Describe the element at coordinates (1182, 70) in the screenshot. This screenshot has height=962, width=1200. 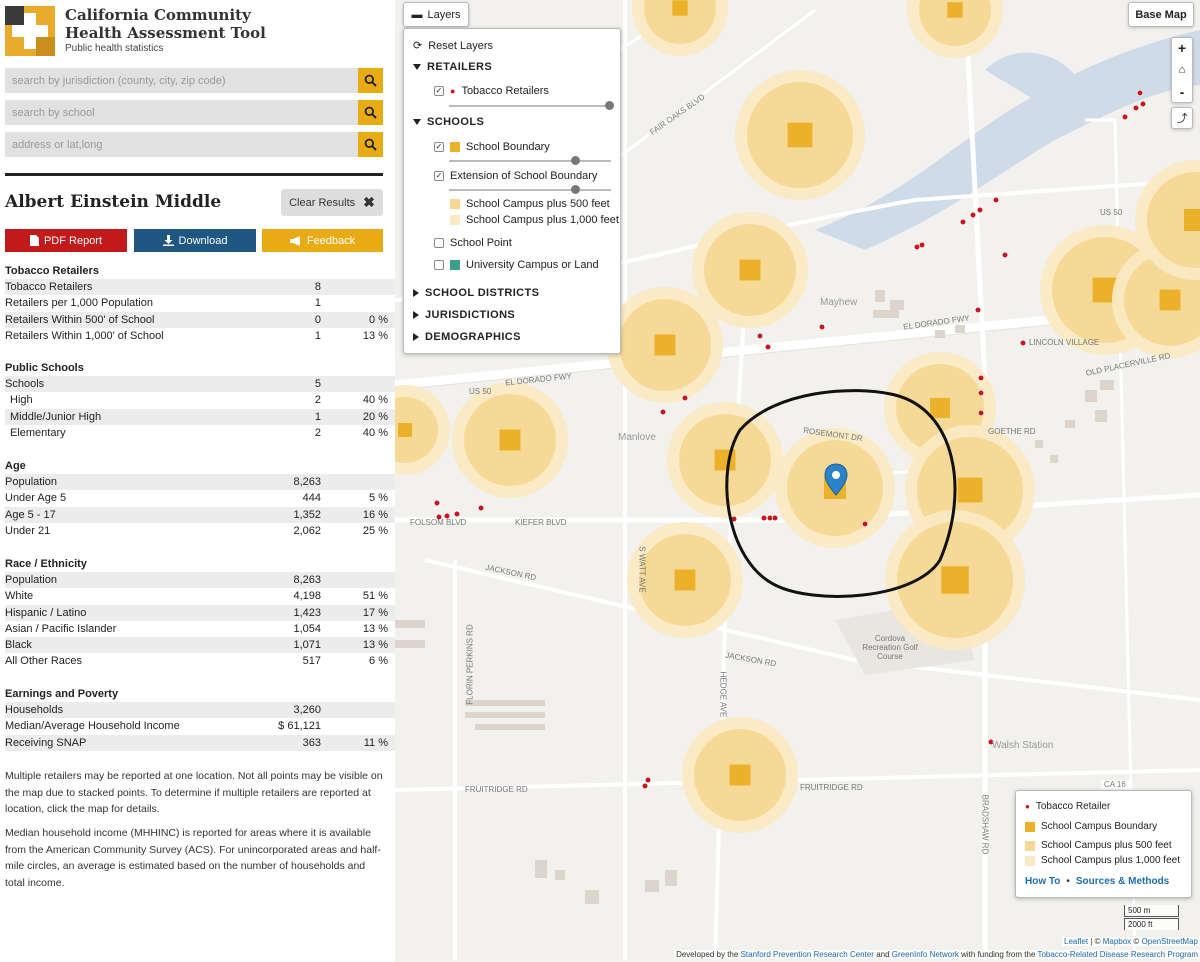
I see `home-button: ⌂` at that location.